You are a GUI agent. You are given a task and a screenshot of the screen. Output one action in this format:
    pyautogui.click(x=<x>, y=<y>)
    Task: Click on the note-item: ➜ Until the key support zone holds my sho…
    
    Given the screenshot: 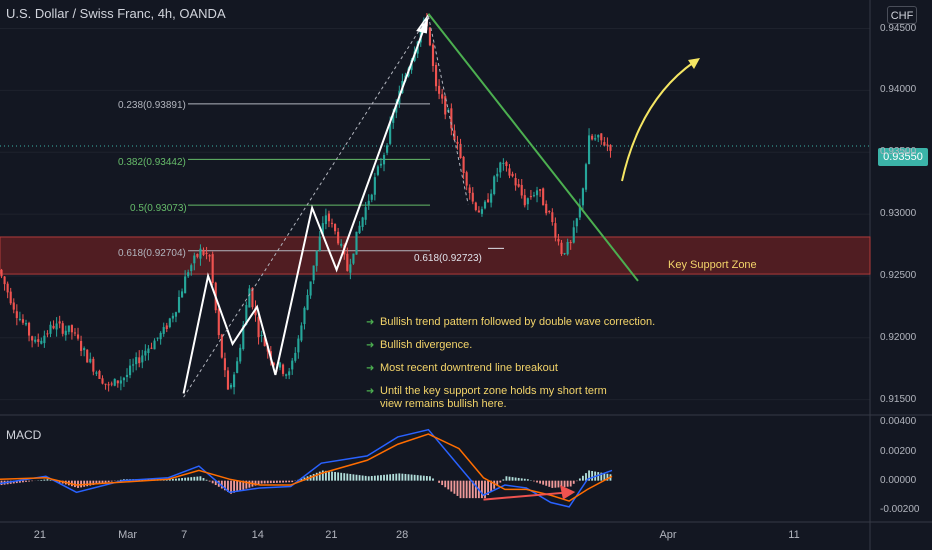 What is the action you would take?
    pyautogui.click(x=486, y=397)
    